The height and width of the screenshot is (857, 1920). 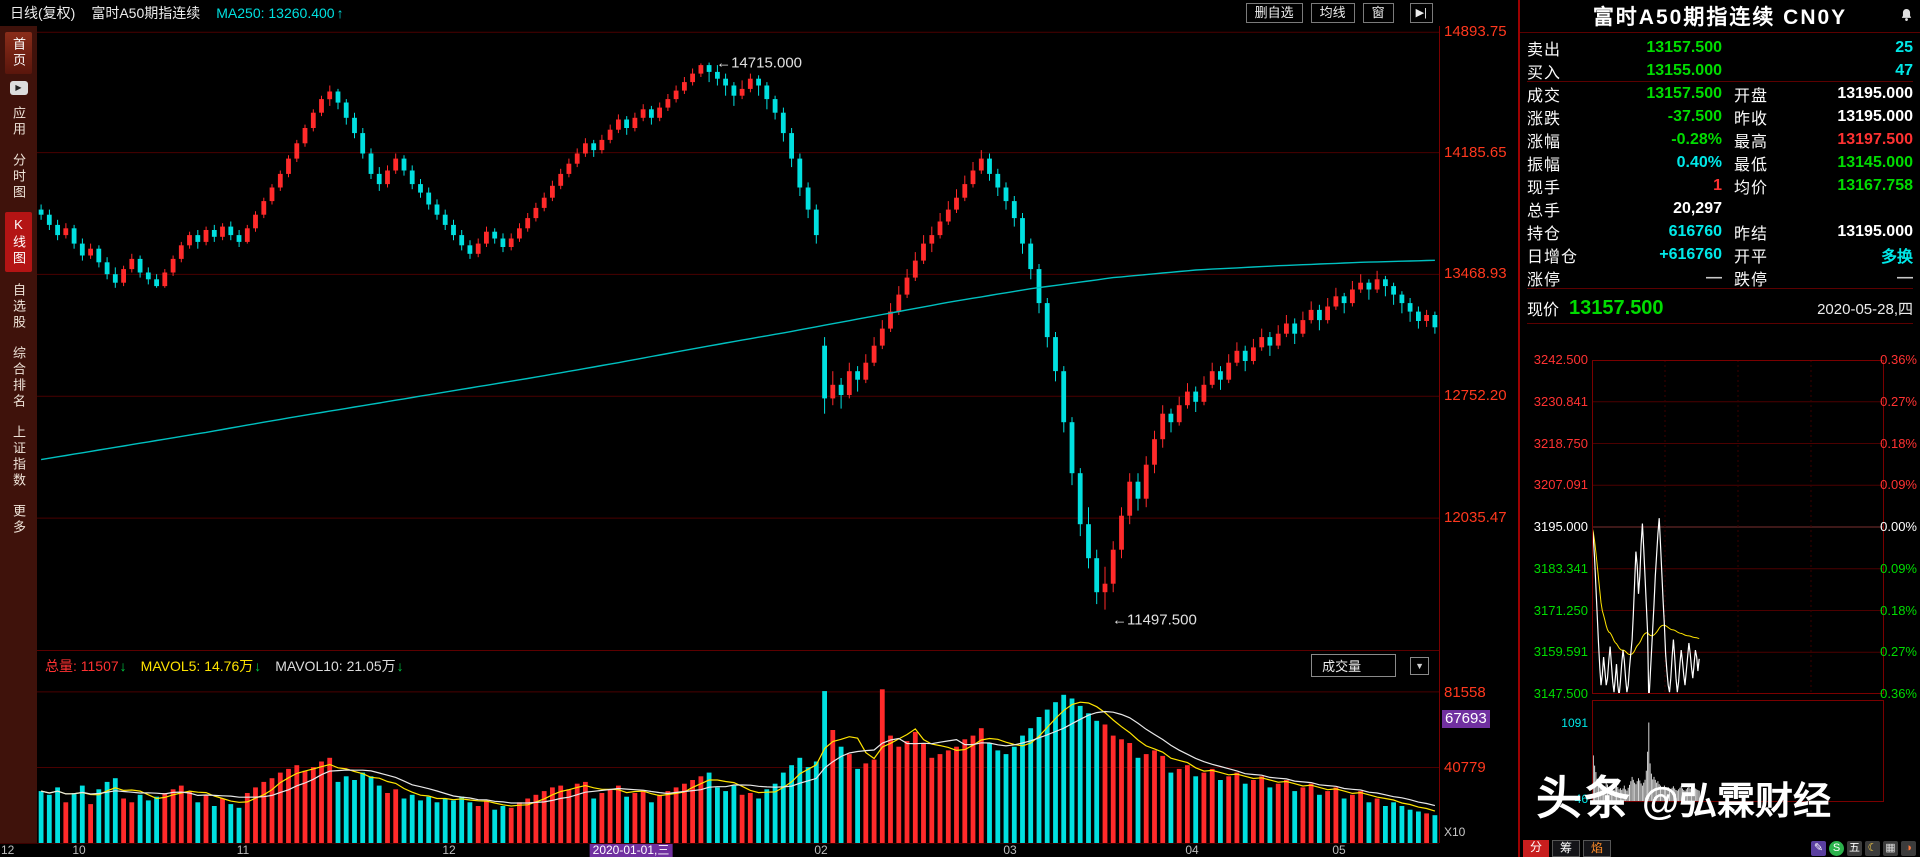 What do you see at coordinates (18, 457) in the screenshot?
I see `sidebar-item-7: 上证指数` at bounding box center [18, 457].